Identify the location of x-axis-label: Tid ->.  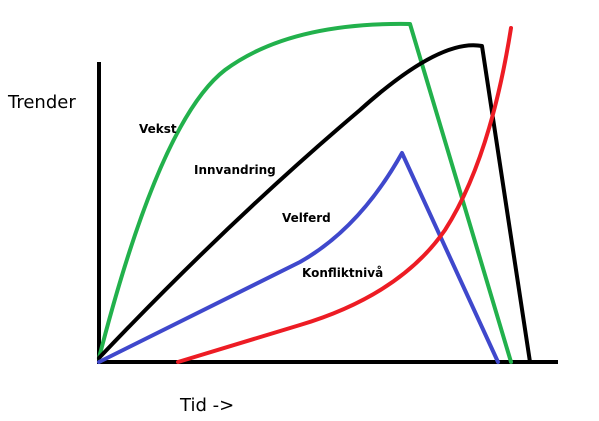
(206, 405).